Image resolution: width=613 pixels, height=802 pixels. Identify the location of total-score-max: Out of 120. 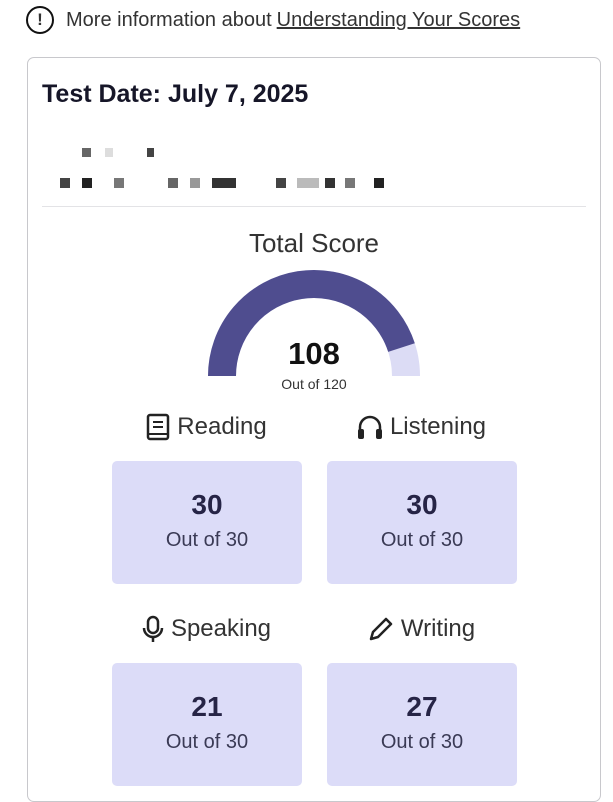
(314, 384).